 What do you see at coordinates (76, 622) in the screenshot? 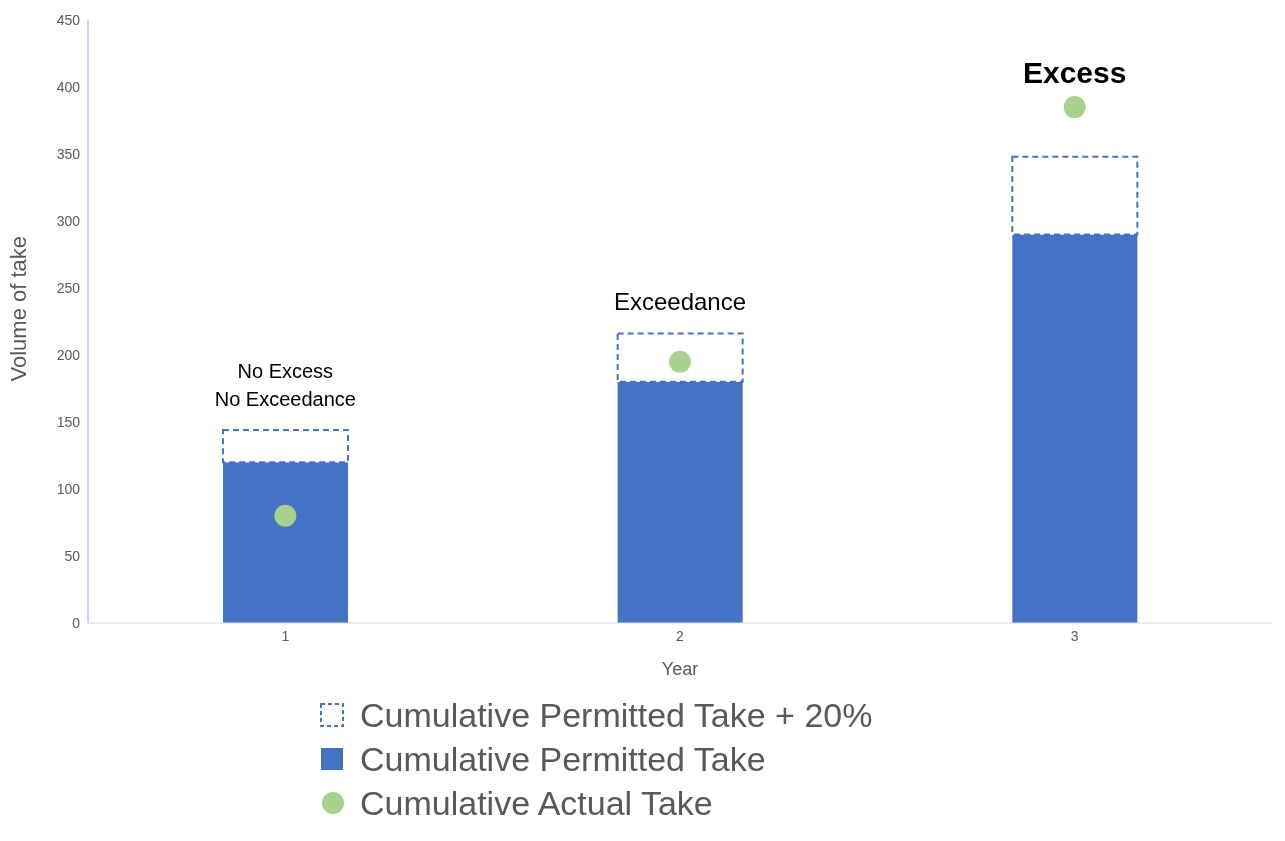
I see `y-tick-label: 0` at bounding box center [76, 622].